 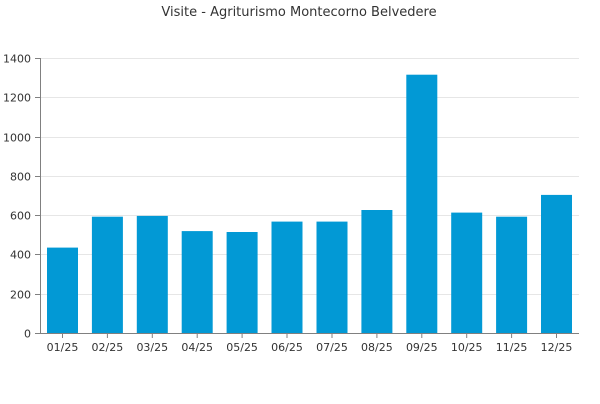 I want to click on y-tick-label: 200, so click(x=20, y=295).